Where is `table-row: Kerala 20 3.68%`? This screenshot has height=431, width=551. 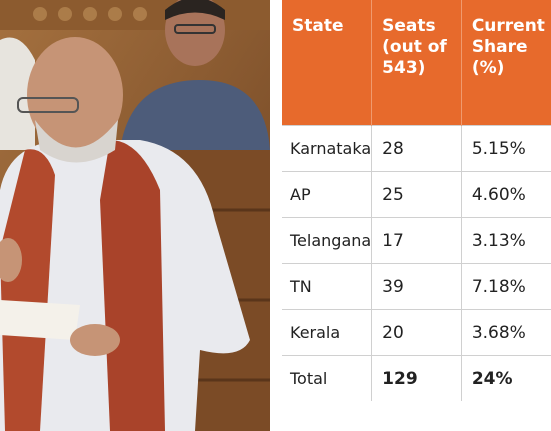
table-row: Kerala 20 3.68% is located at coordinates (416, 332).